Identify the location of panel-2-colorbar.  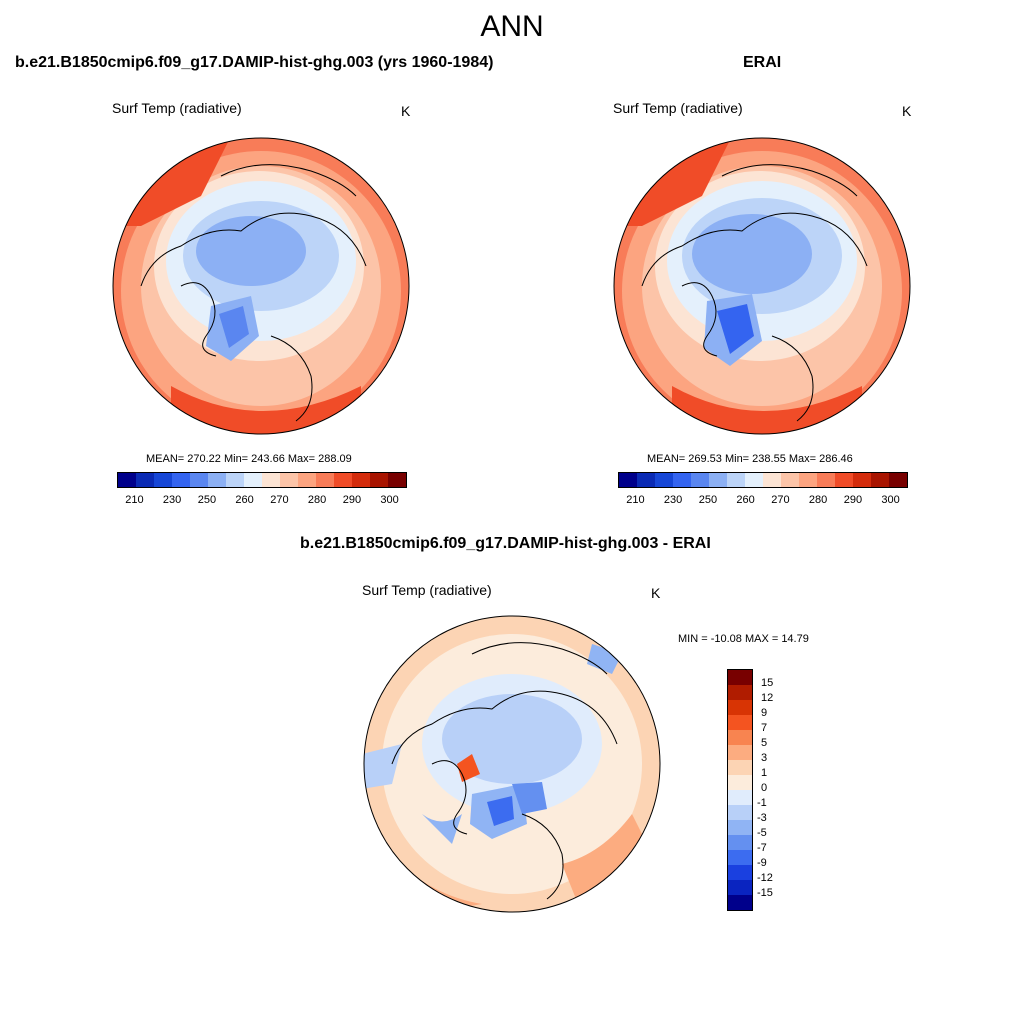
(763, 480).